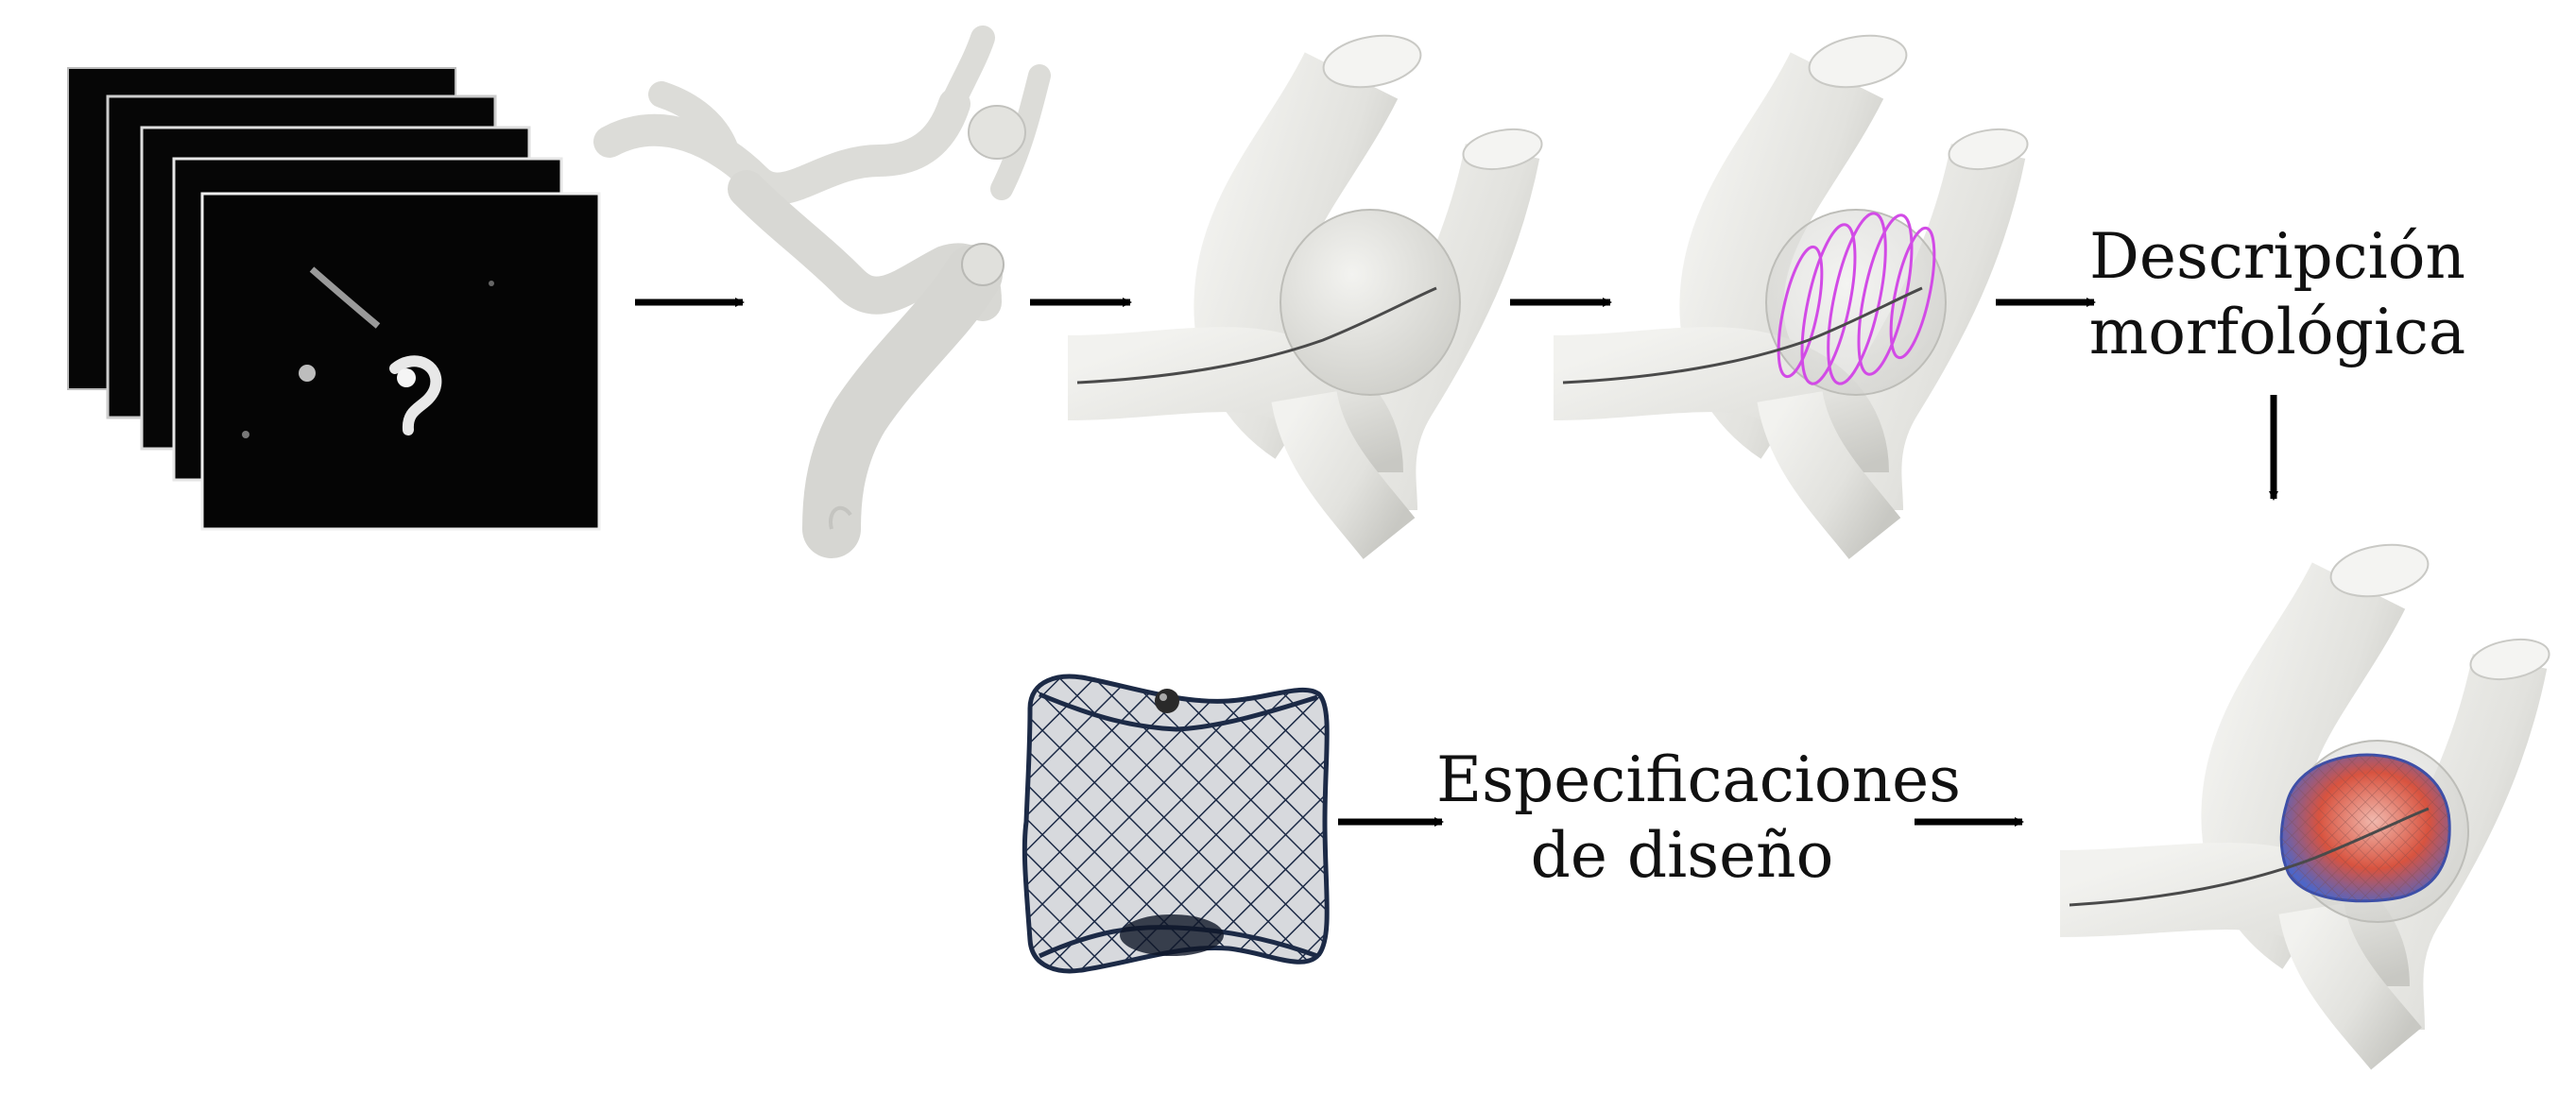 The image size is (2576, 1110). Describe the element at coordinates (2277, 256) in the screenshot. I see `morphological-description-line-1: Descripción` at that location.